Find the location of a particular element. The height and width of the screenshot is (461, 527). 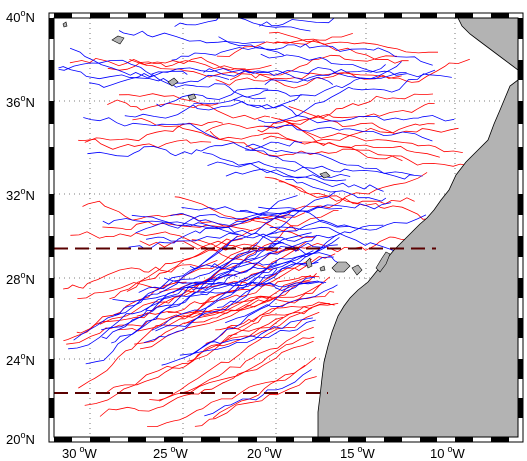

lon-label-30w: 30 oW is located at coordinates (79, 452).